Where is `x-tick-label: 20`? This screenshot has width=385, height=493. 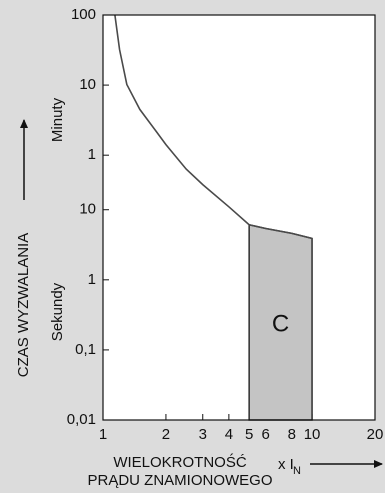
x-tick-label: 20 is located at coordinates (375, 434).